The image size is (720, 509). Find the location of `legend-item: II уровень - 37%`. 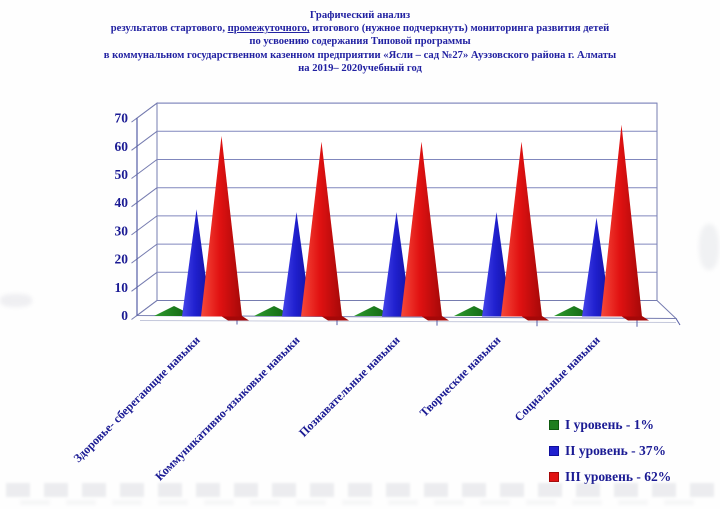

legend-item: II уровень - 37% is located at coordinates (610, 451).